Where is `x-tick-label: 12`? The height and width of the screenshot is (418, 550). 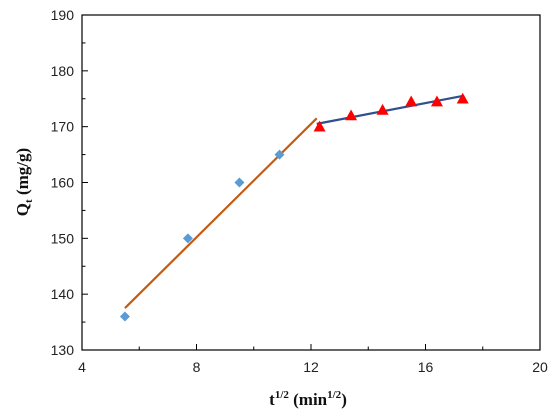 x-tick-label: 12 is located at coordinates (311, 367).